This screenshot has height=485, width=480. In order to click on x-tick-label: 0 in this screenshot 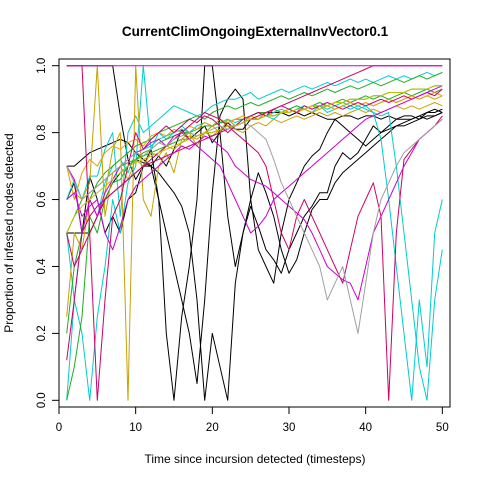, I will do `click(59, 428)`.